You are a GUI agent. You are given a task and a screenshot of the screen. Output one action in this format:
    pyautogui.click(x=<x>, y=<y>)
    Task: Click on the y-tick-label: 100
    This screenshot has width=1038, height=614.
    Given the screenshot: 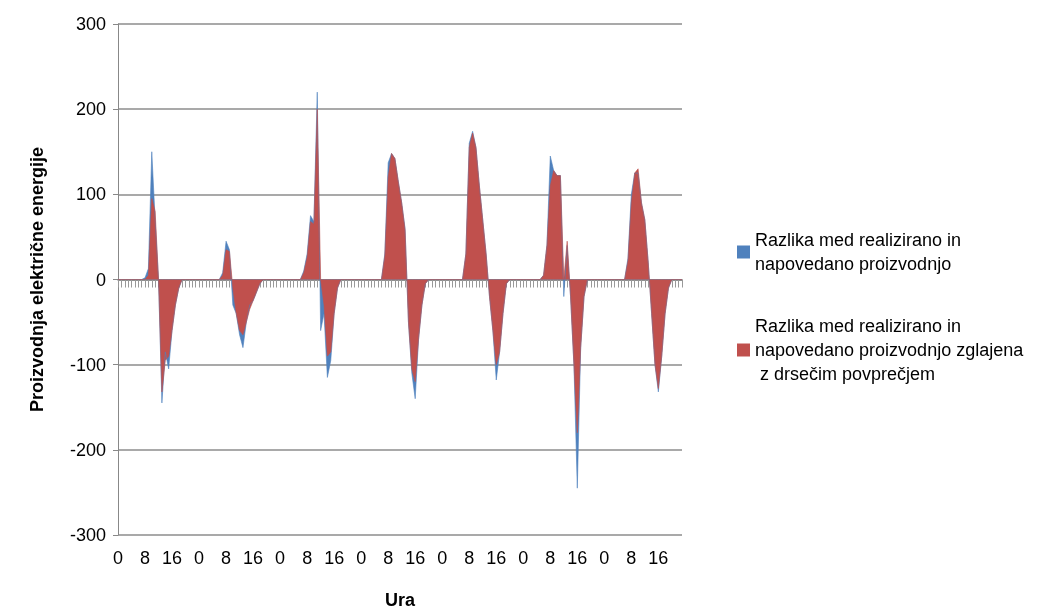 What is the action you would take?
    pyautogui.click(x=90, y=194)
    